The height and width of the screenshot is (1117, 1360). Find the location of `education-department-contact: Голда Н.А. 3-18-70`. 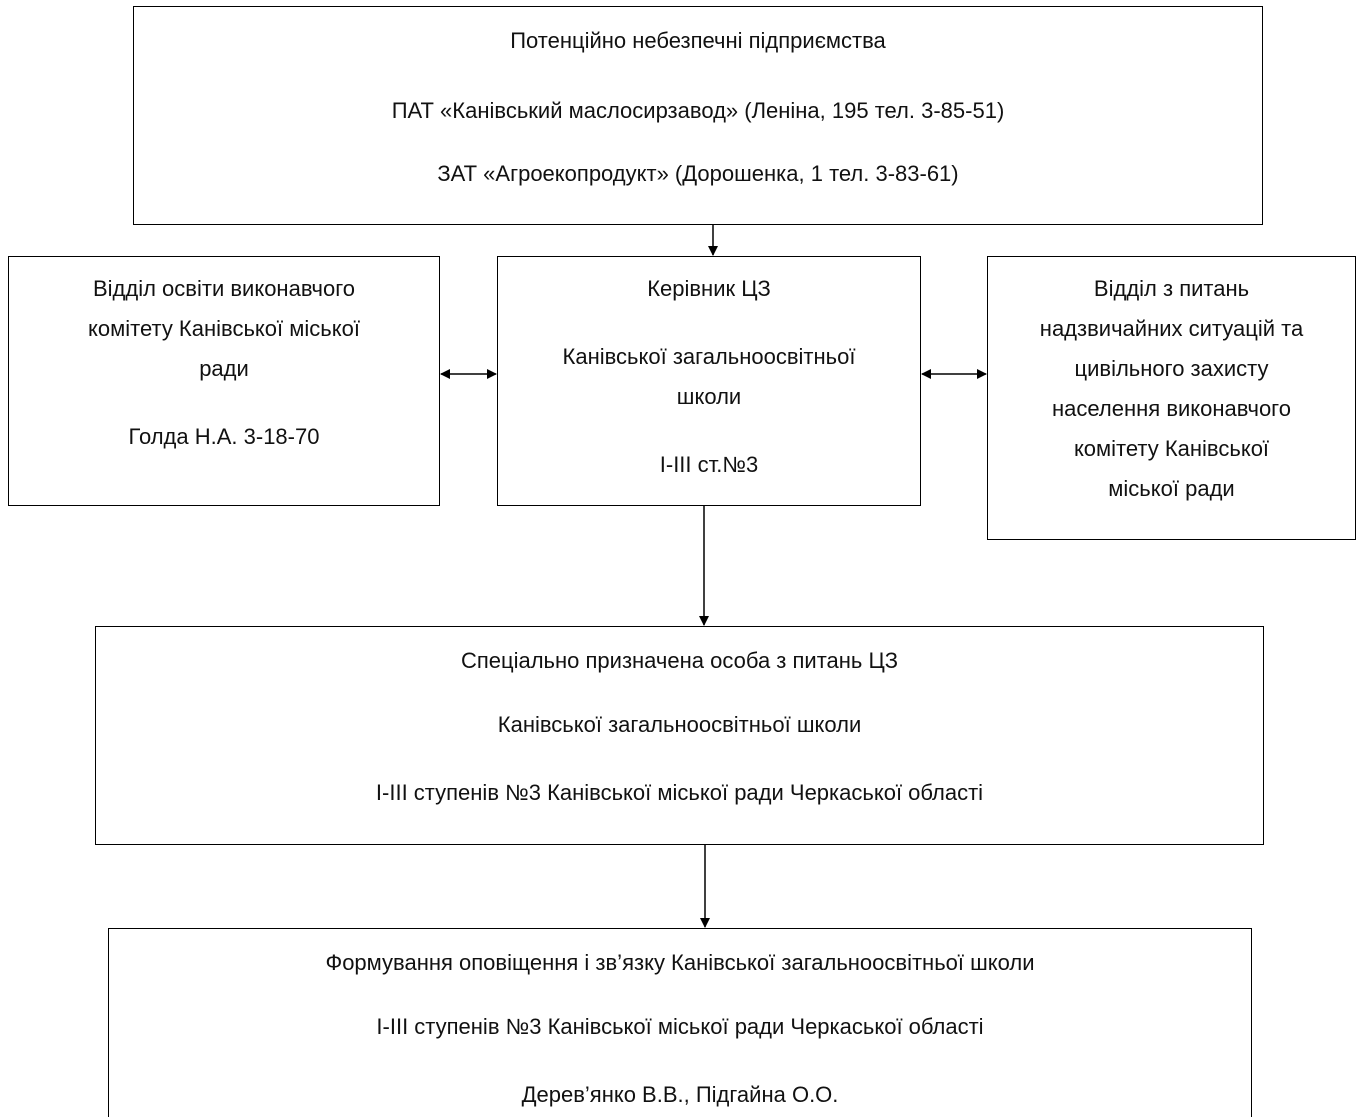

education-department-contact: Голда Н.А. 3-18-70 is located at coordinates (224, 436).